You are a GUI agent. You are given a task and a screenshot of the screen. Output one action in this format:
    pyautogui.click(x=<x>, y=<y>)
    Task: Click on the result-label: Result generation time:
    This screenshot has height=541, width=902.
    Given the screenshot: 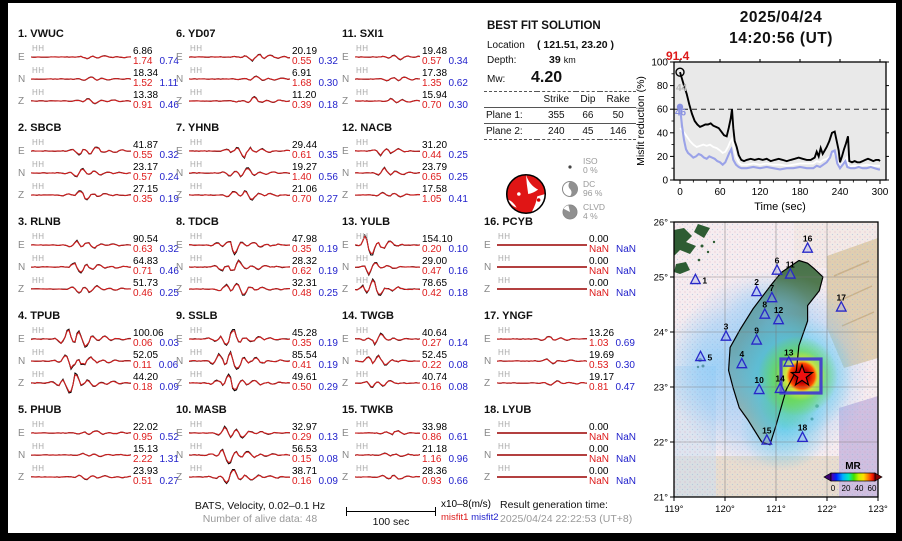 What is the action you would take?
    pyautogui.click(x=554, y=505)
    